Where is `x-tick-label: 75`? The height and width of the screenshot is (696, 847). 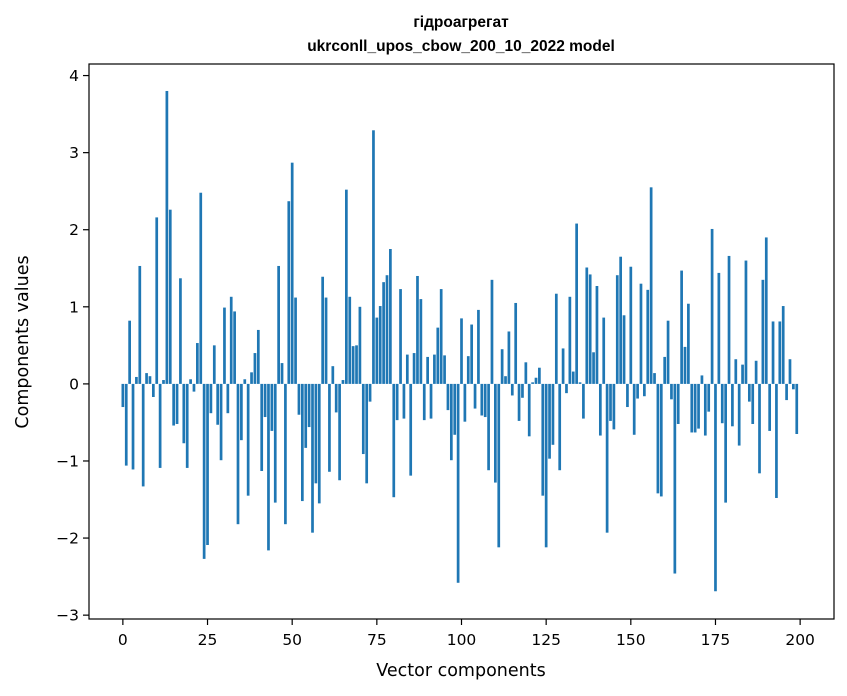
x-tick-label: 75 is located at coordinates (377, 640).